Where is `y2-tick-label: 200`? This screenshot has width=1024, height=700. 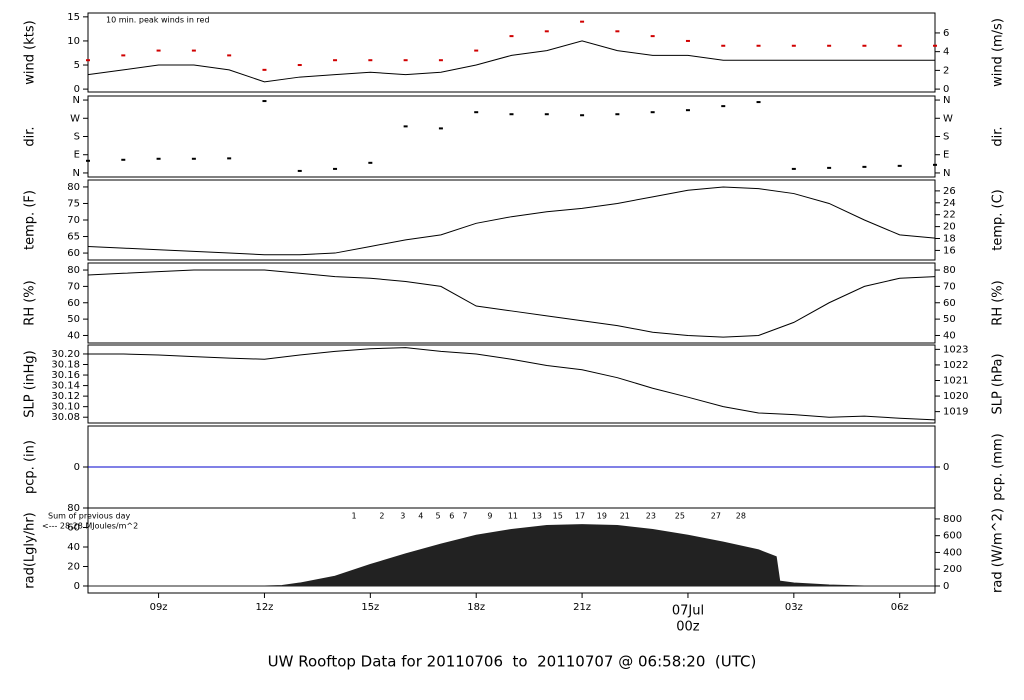
y2-tick-label: 200 is located at coordinates (952, 569).